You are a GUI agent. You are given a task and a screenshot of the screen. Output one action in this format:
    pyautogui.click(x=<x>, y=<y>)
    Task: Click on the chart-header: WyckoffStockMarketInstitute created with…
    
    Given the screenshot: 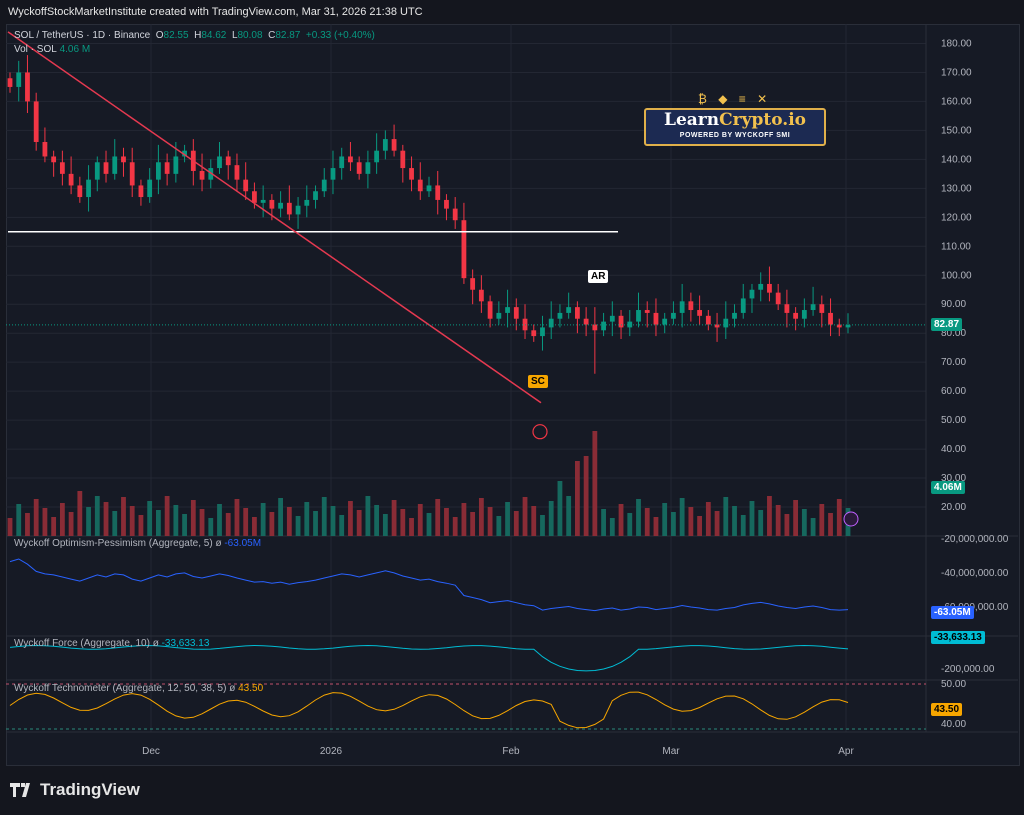 What is the action you would take?
    pyautogui.click(x=215, y=12)
    